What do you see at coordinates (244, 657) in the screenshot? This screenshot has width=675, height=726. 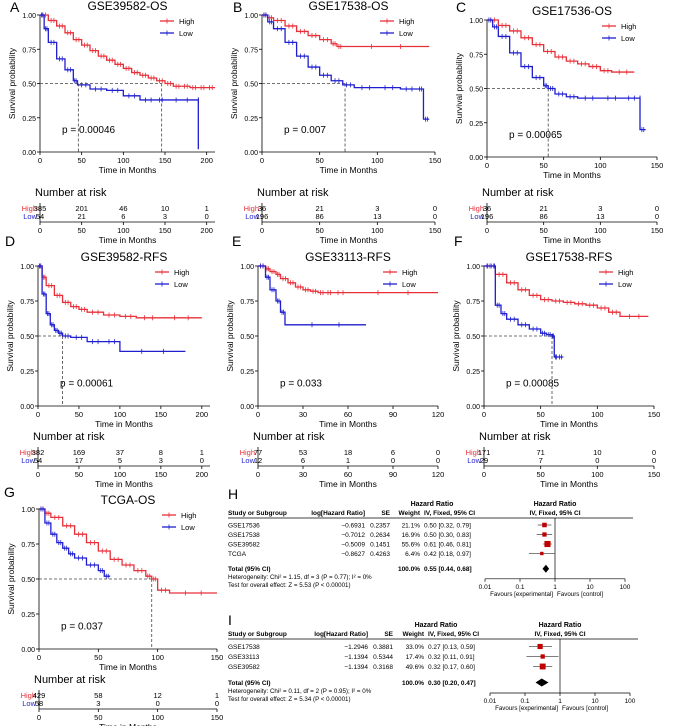 I see `forest-study: GSE33113` at bounding box center [244, 657].